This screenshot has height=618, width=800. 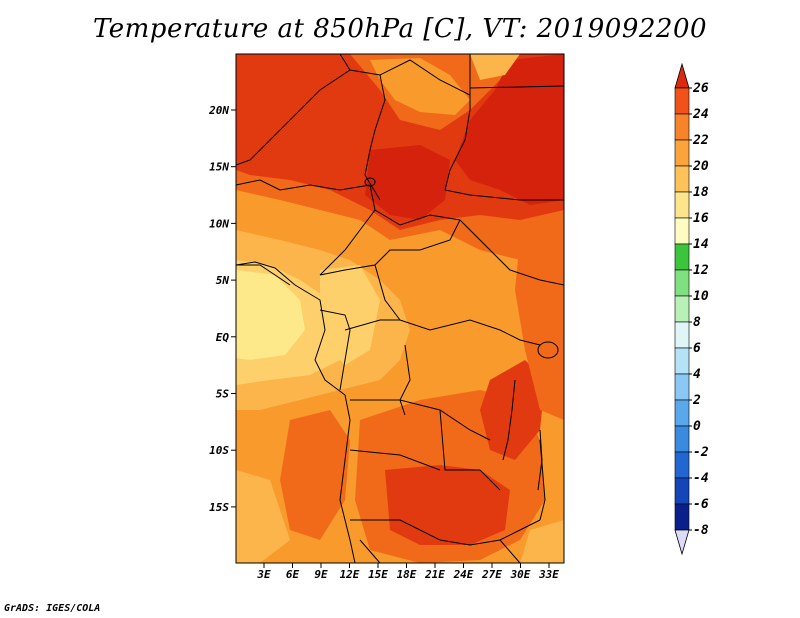 What do you see at coordinates (701, 270) in the screenshot?
I see `colorbar-label: 12` at bounding box center [701, 270].